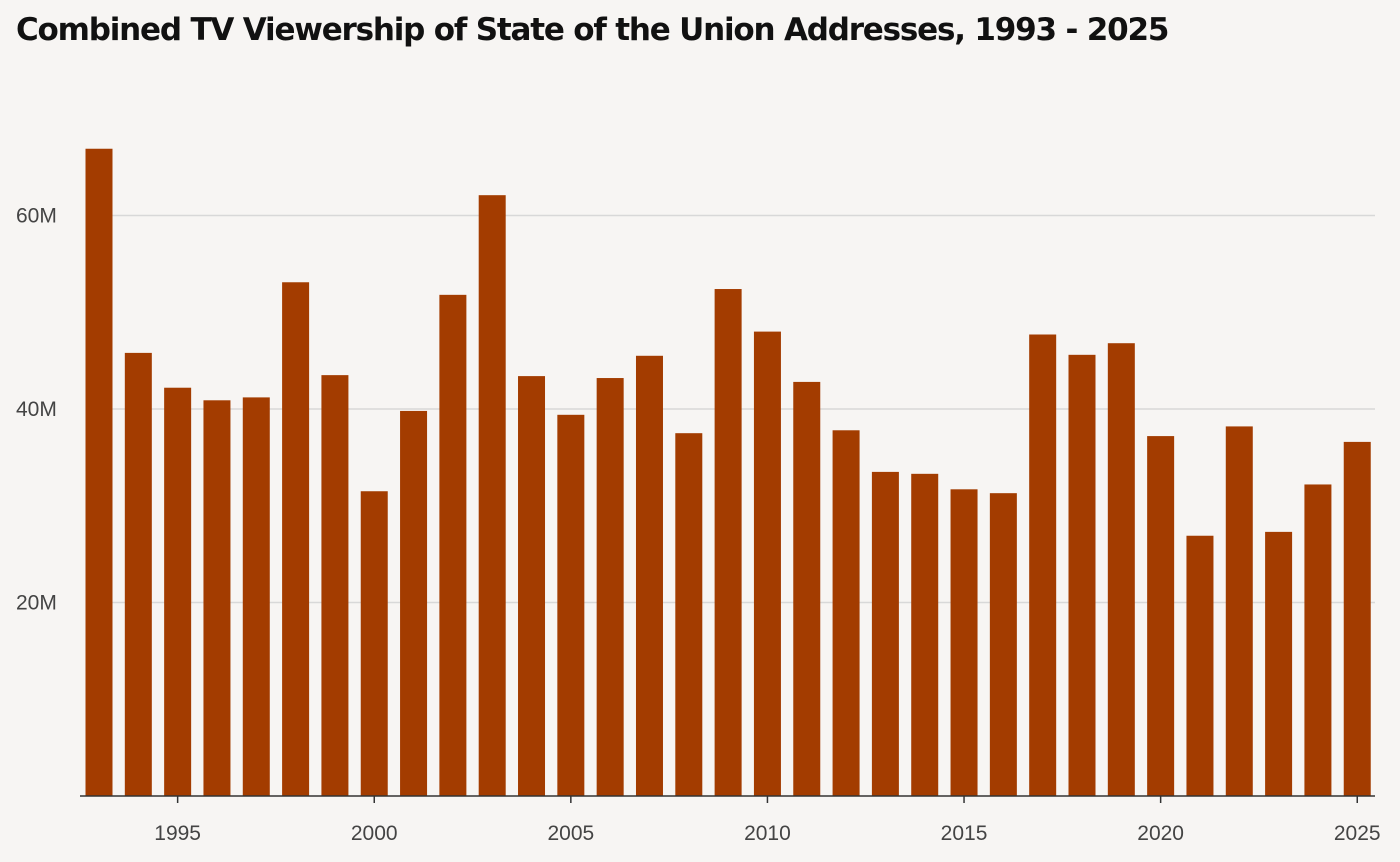 The height and width of the screenshot is (862, 1400). What do you see at coordinates (414, 603) in the screenshot?
I see `bar-2001` at bounding box center [414, 603].